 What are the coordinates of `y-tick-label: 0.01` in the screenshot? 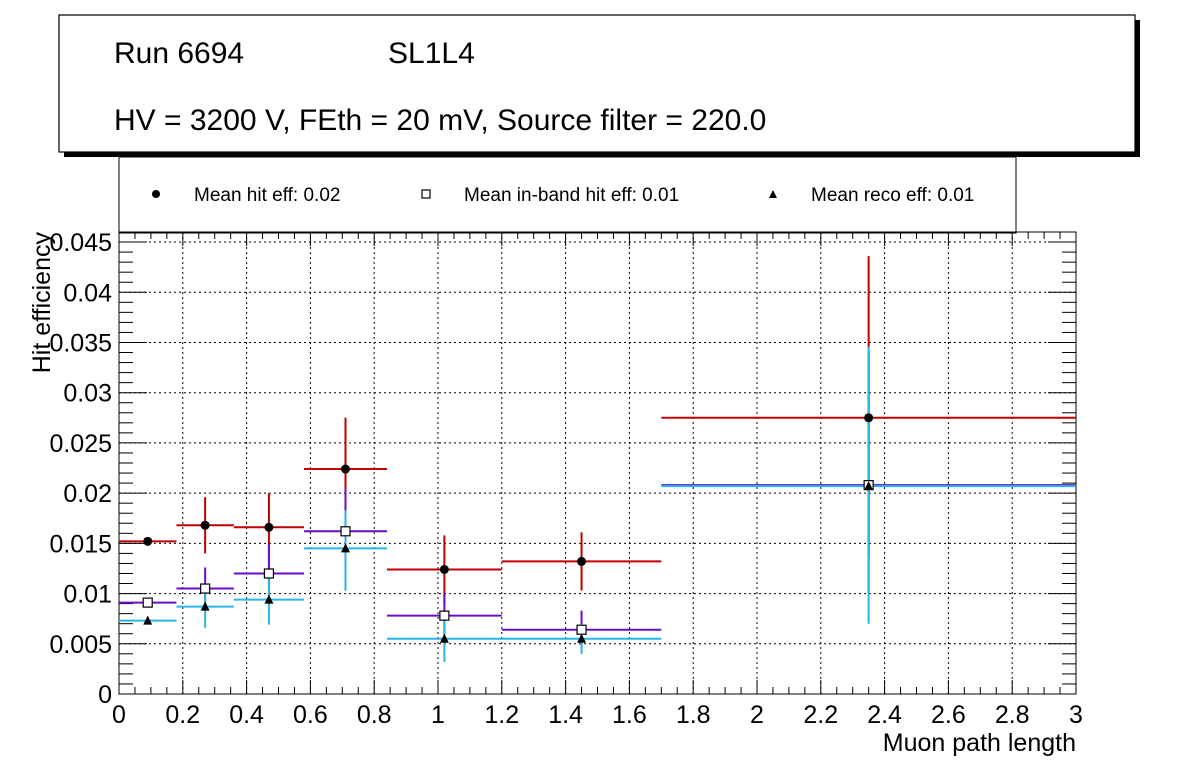 It's located at (87, 595).